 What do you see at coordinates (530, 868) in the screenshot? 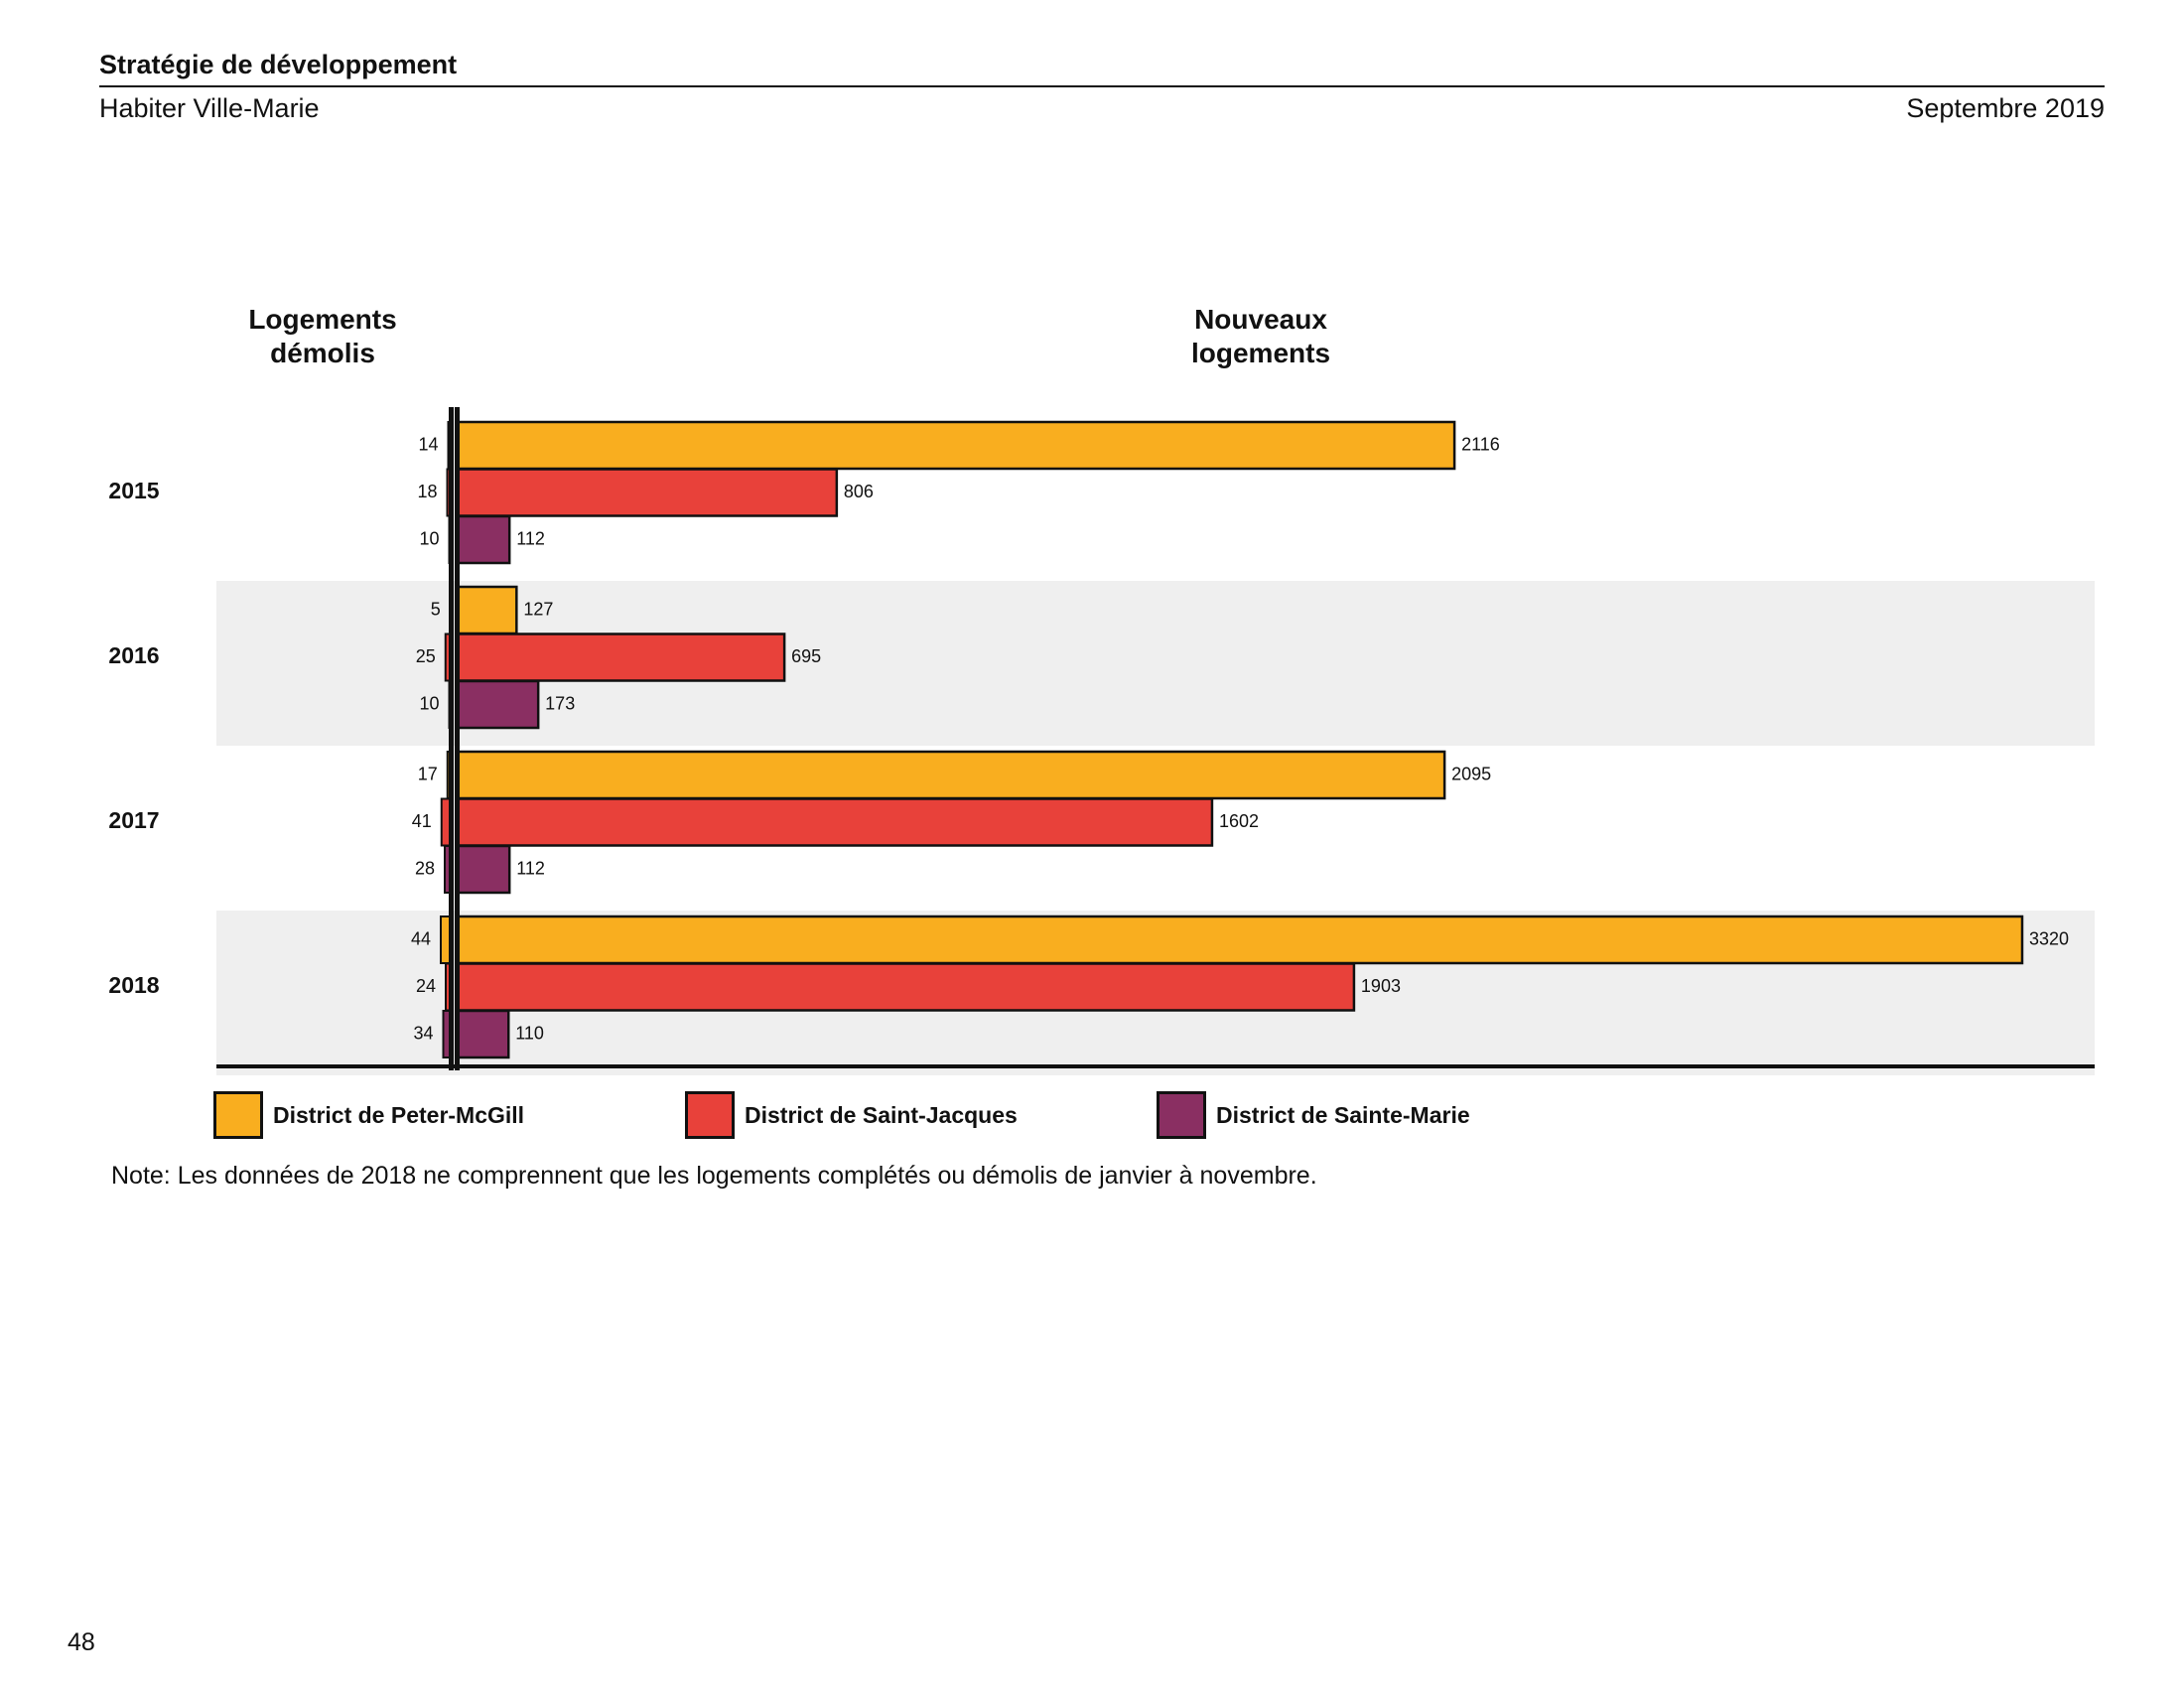
I see `label-new-2017-s2: 112` at bounding box center [530, 868].